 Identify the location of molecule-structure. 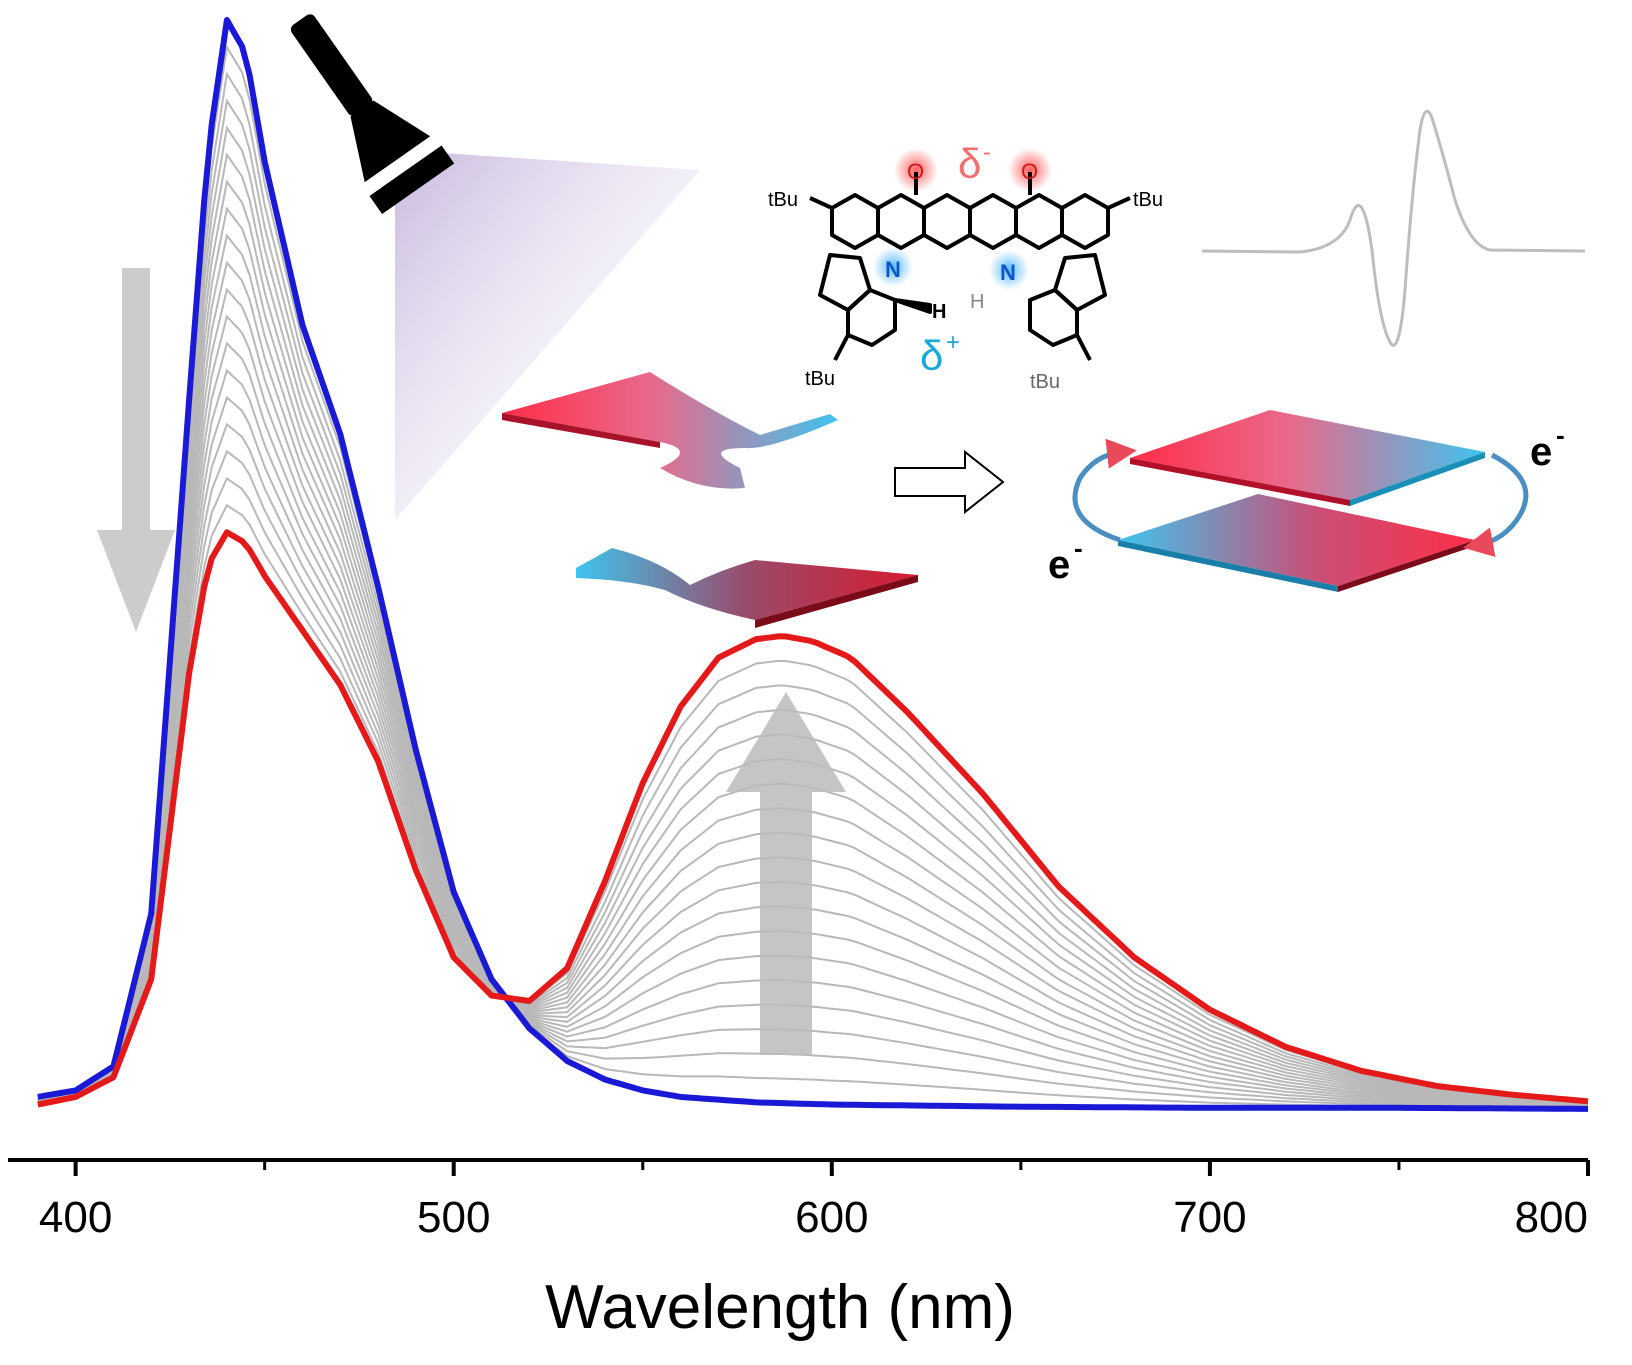
(970, 254).